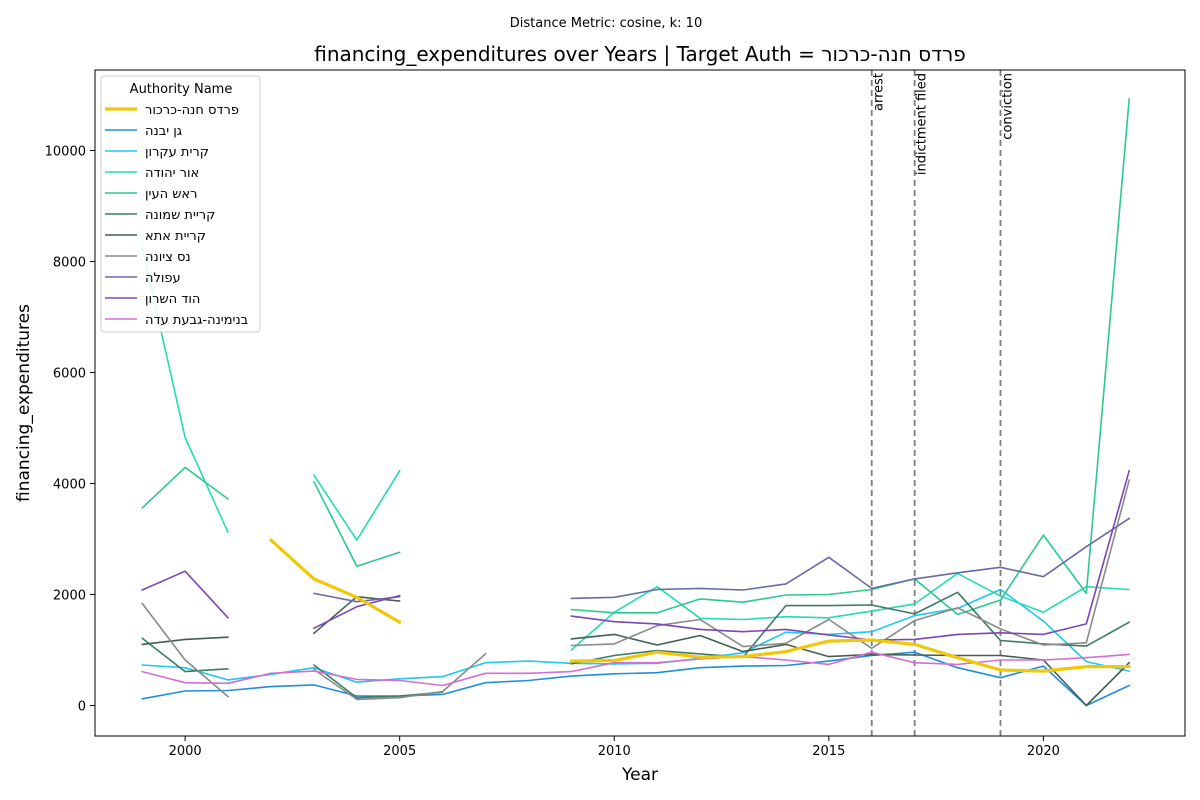 This screenshot has height=800, width=1200. I want to click on legend-label: אור יהודה, so click(172, 173).